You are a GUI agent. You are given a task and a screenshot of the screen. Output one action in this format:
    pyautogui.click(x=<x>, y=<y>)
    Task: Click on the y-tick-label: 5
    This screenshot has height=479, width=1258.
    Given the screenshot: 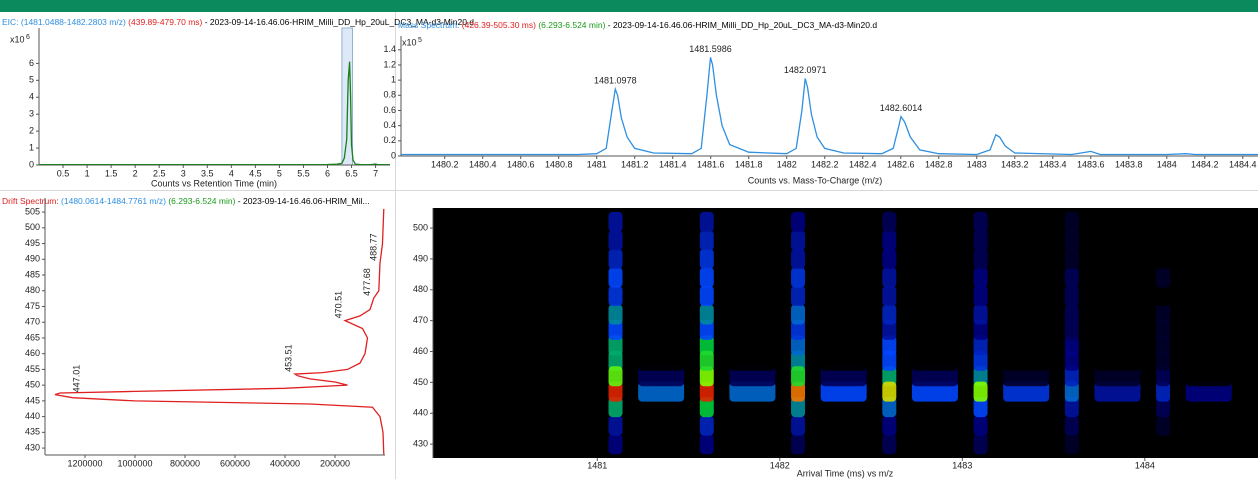 What is the action you would take?
    pyautogui.click(x=31, y=80)
    